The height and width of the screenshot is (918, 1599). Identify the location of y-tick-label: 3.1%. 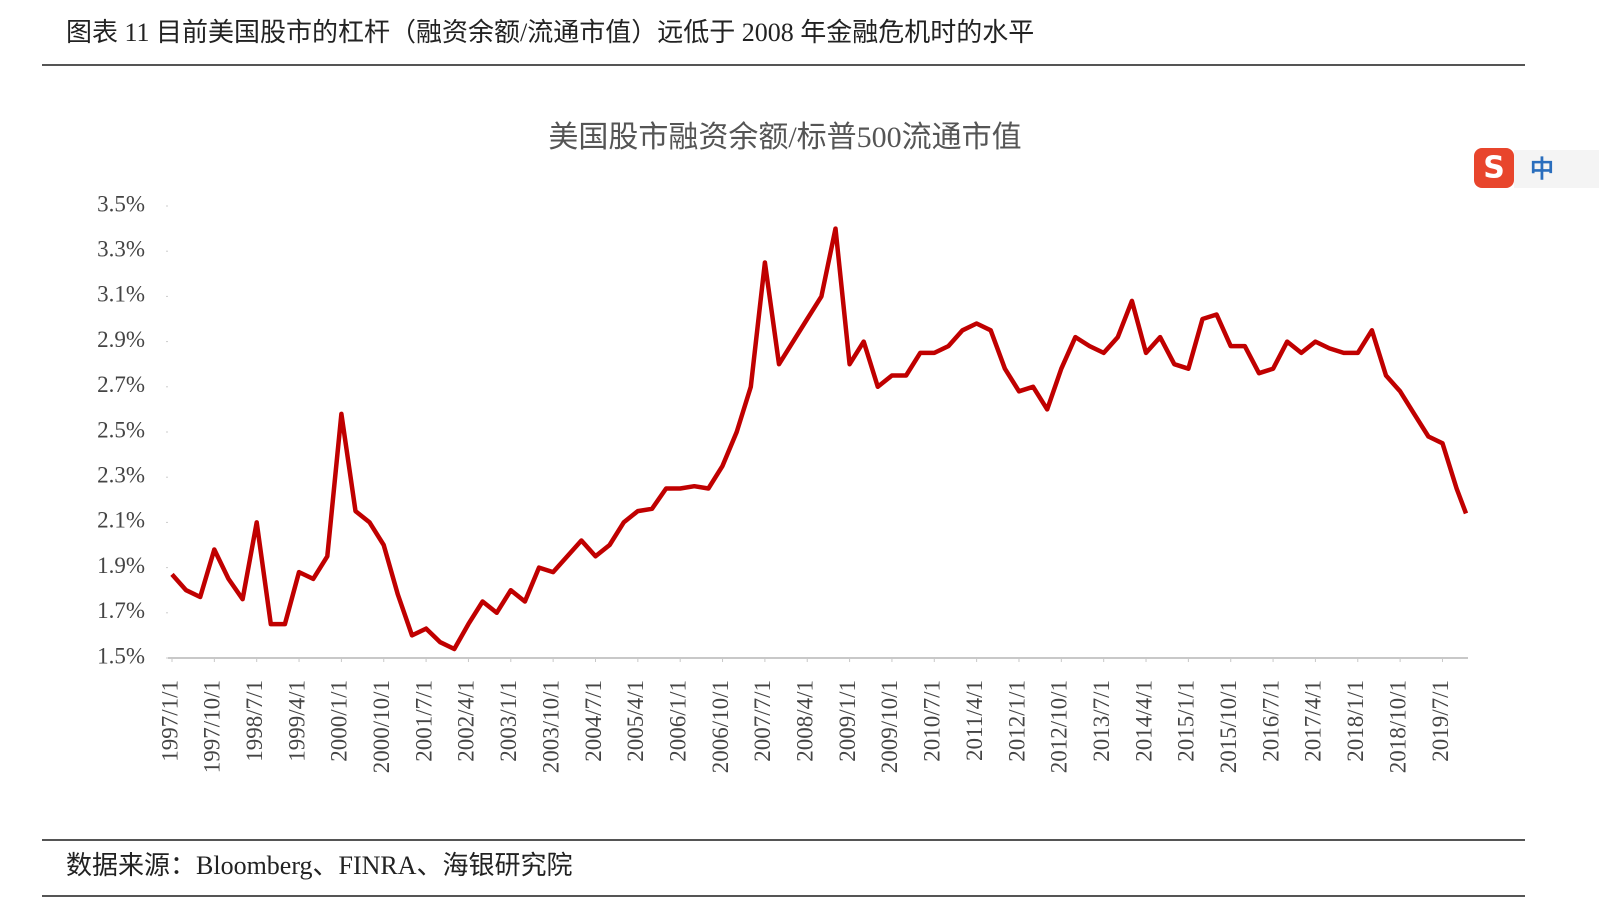
(121, 294).